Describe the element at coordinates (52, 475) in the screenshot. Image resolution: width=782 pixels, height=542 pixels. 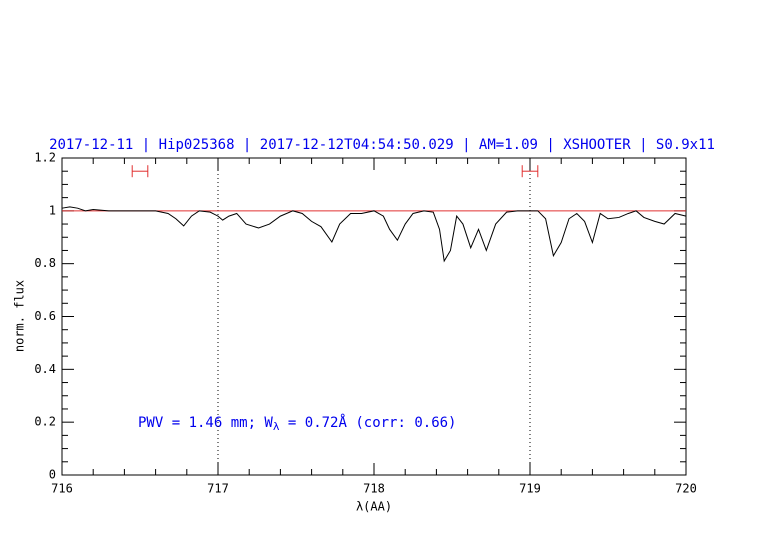
I see `y-tick-label: 0` at that location.